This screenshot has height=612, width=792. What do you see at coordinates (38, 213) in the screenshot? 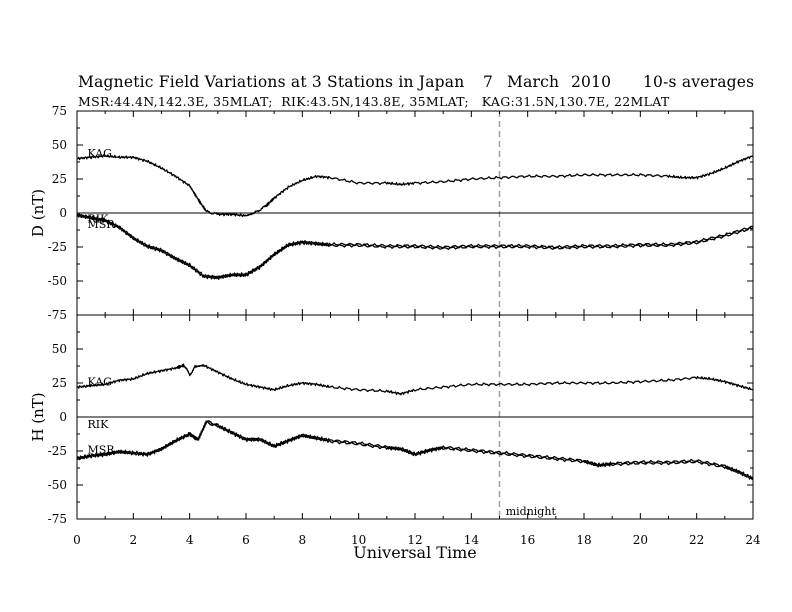
I see `y-axis-label: D (nT)` at bounding box center [38, 213].